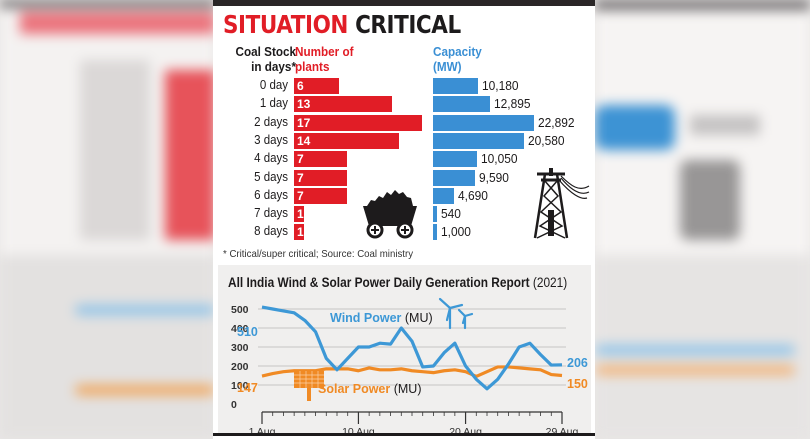 The height and width of the screenshot is (439, 810). What do you see at coordinates (273, 103) in the screenshot?
I see `row-label: 1 day` at bounding box center [273, 103].